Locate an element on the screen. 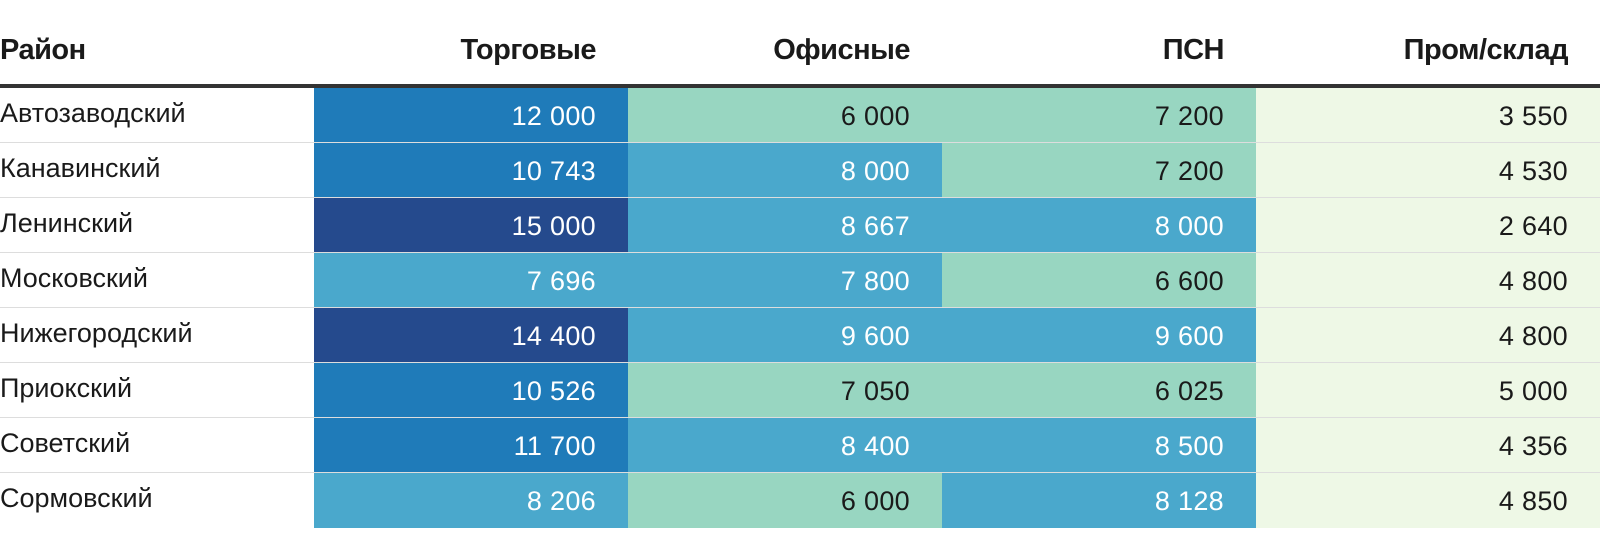 This screenshot has height=554, width=1600. heat-cell-retail: 7 696 is located at coordinates (471, 280).